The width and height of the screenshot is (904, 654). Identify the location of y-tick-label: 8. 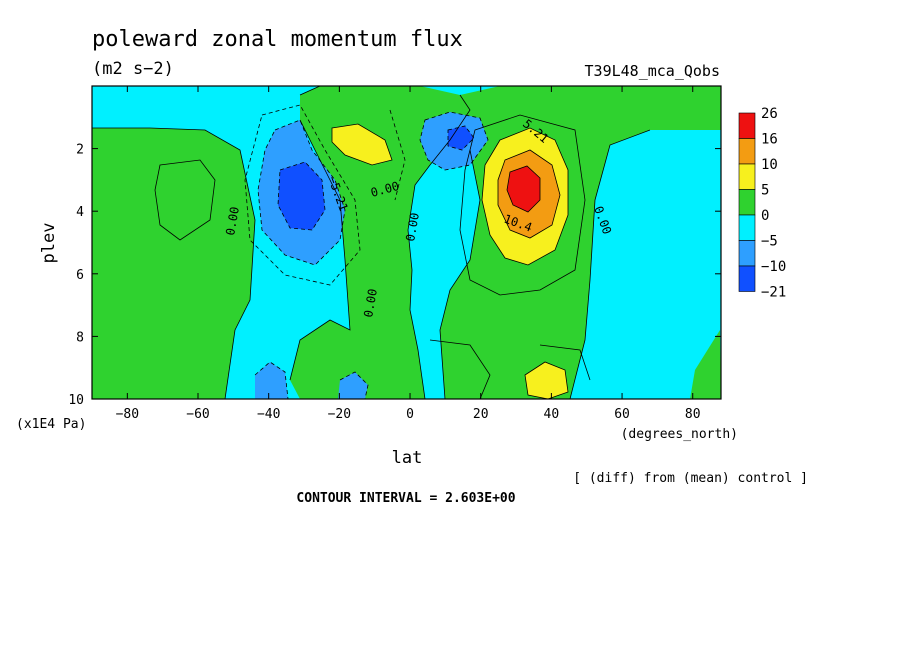
(80, 337).